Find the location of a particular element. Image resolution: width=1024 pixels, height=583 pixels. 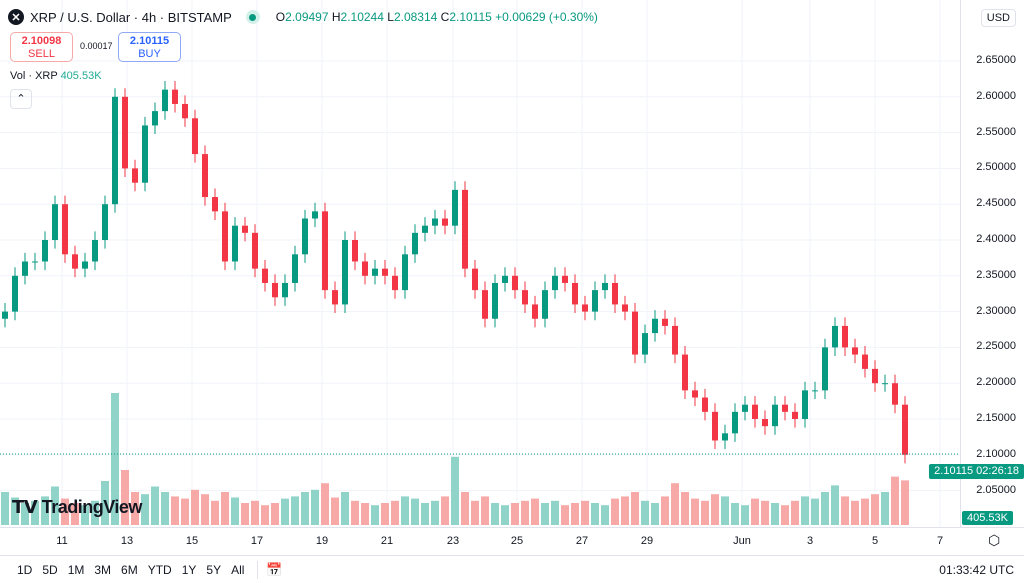

currency-selector: USD is located at coordinates (998, 18).